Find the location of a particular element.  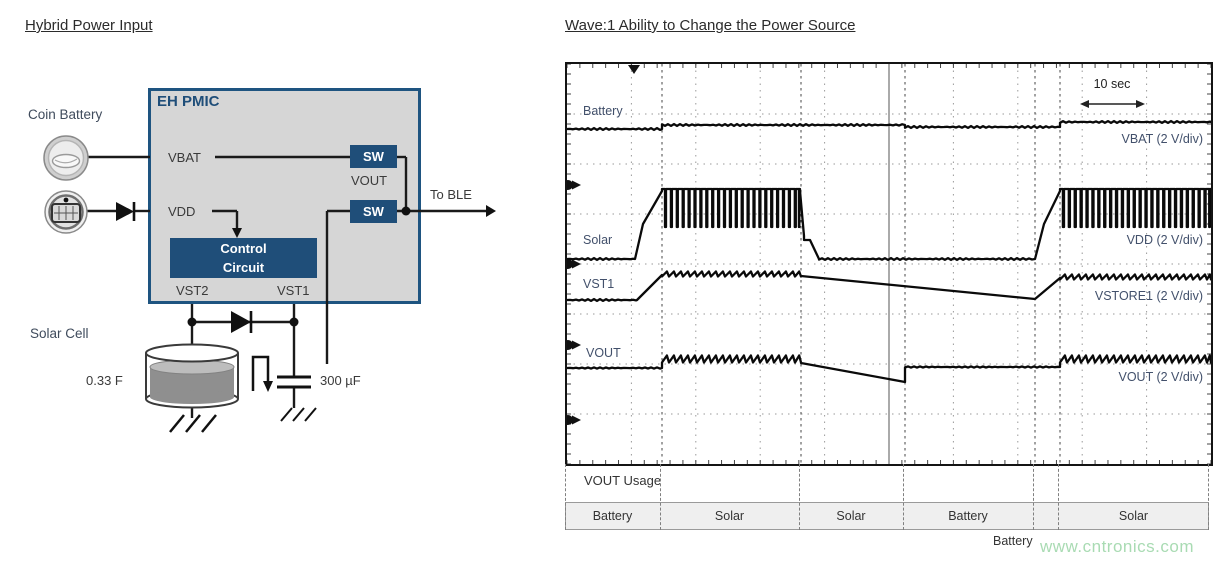

channel-label-battery: Battery is located at coordinates (603, 111).